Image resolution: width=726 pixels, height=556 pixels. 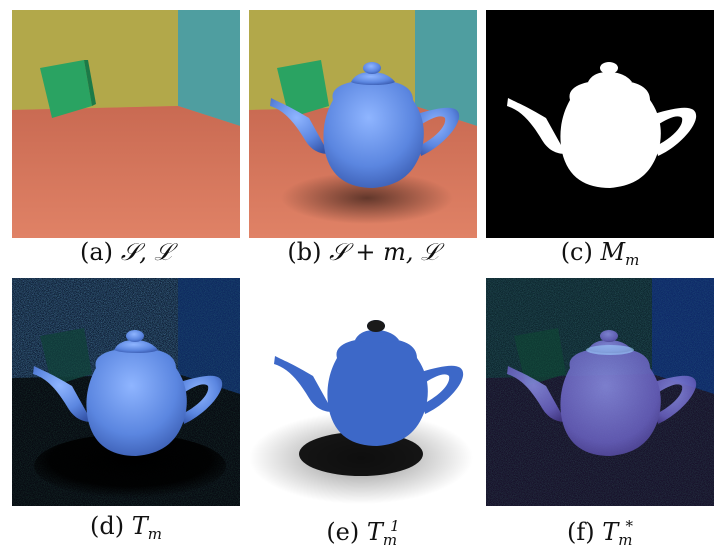 What do you see at coordinates (363, 252) in the screenshot?
I see `caption-b: (b) 𝒮 + m, ℒ` at bounding box center [363, 252].